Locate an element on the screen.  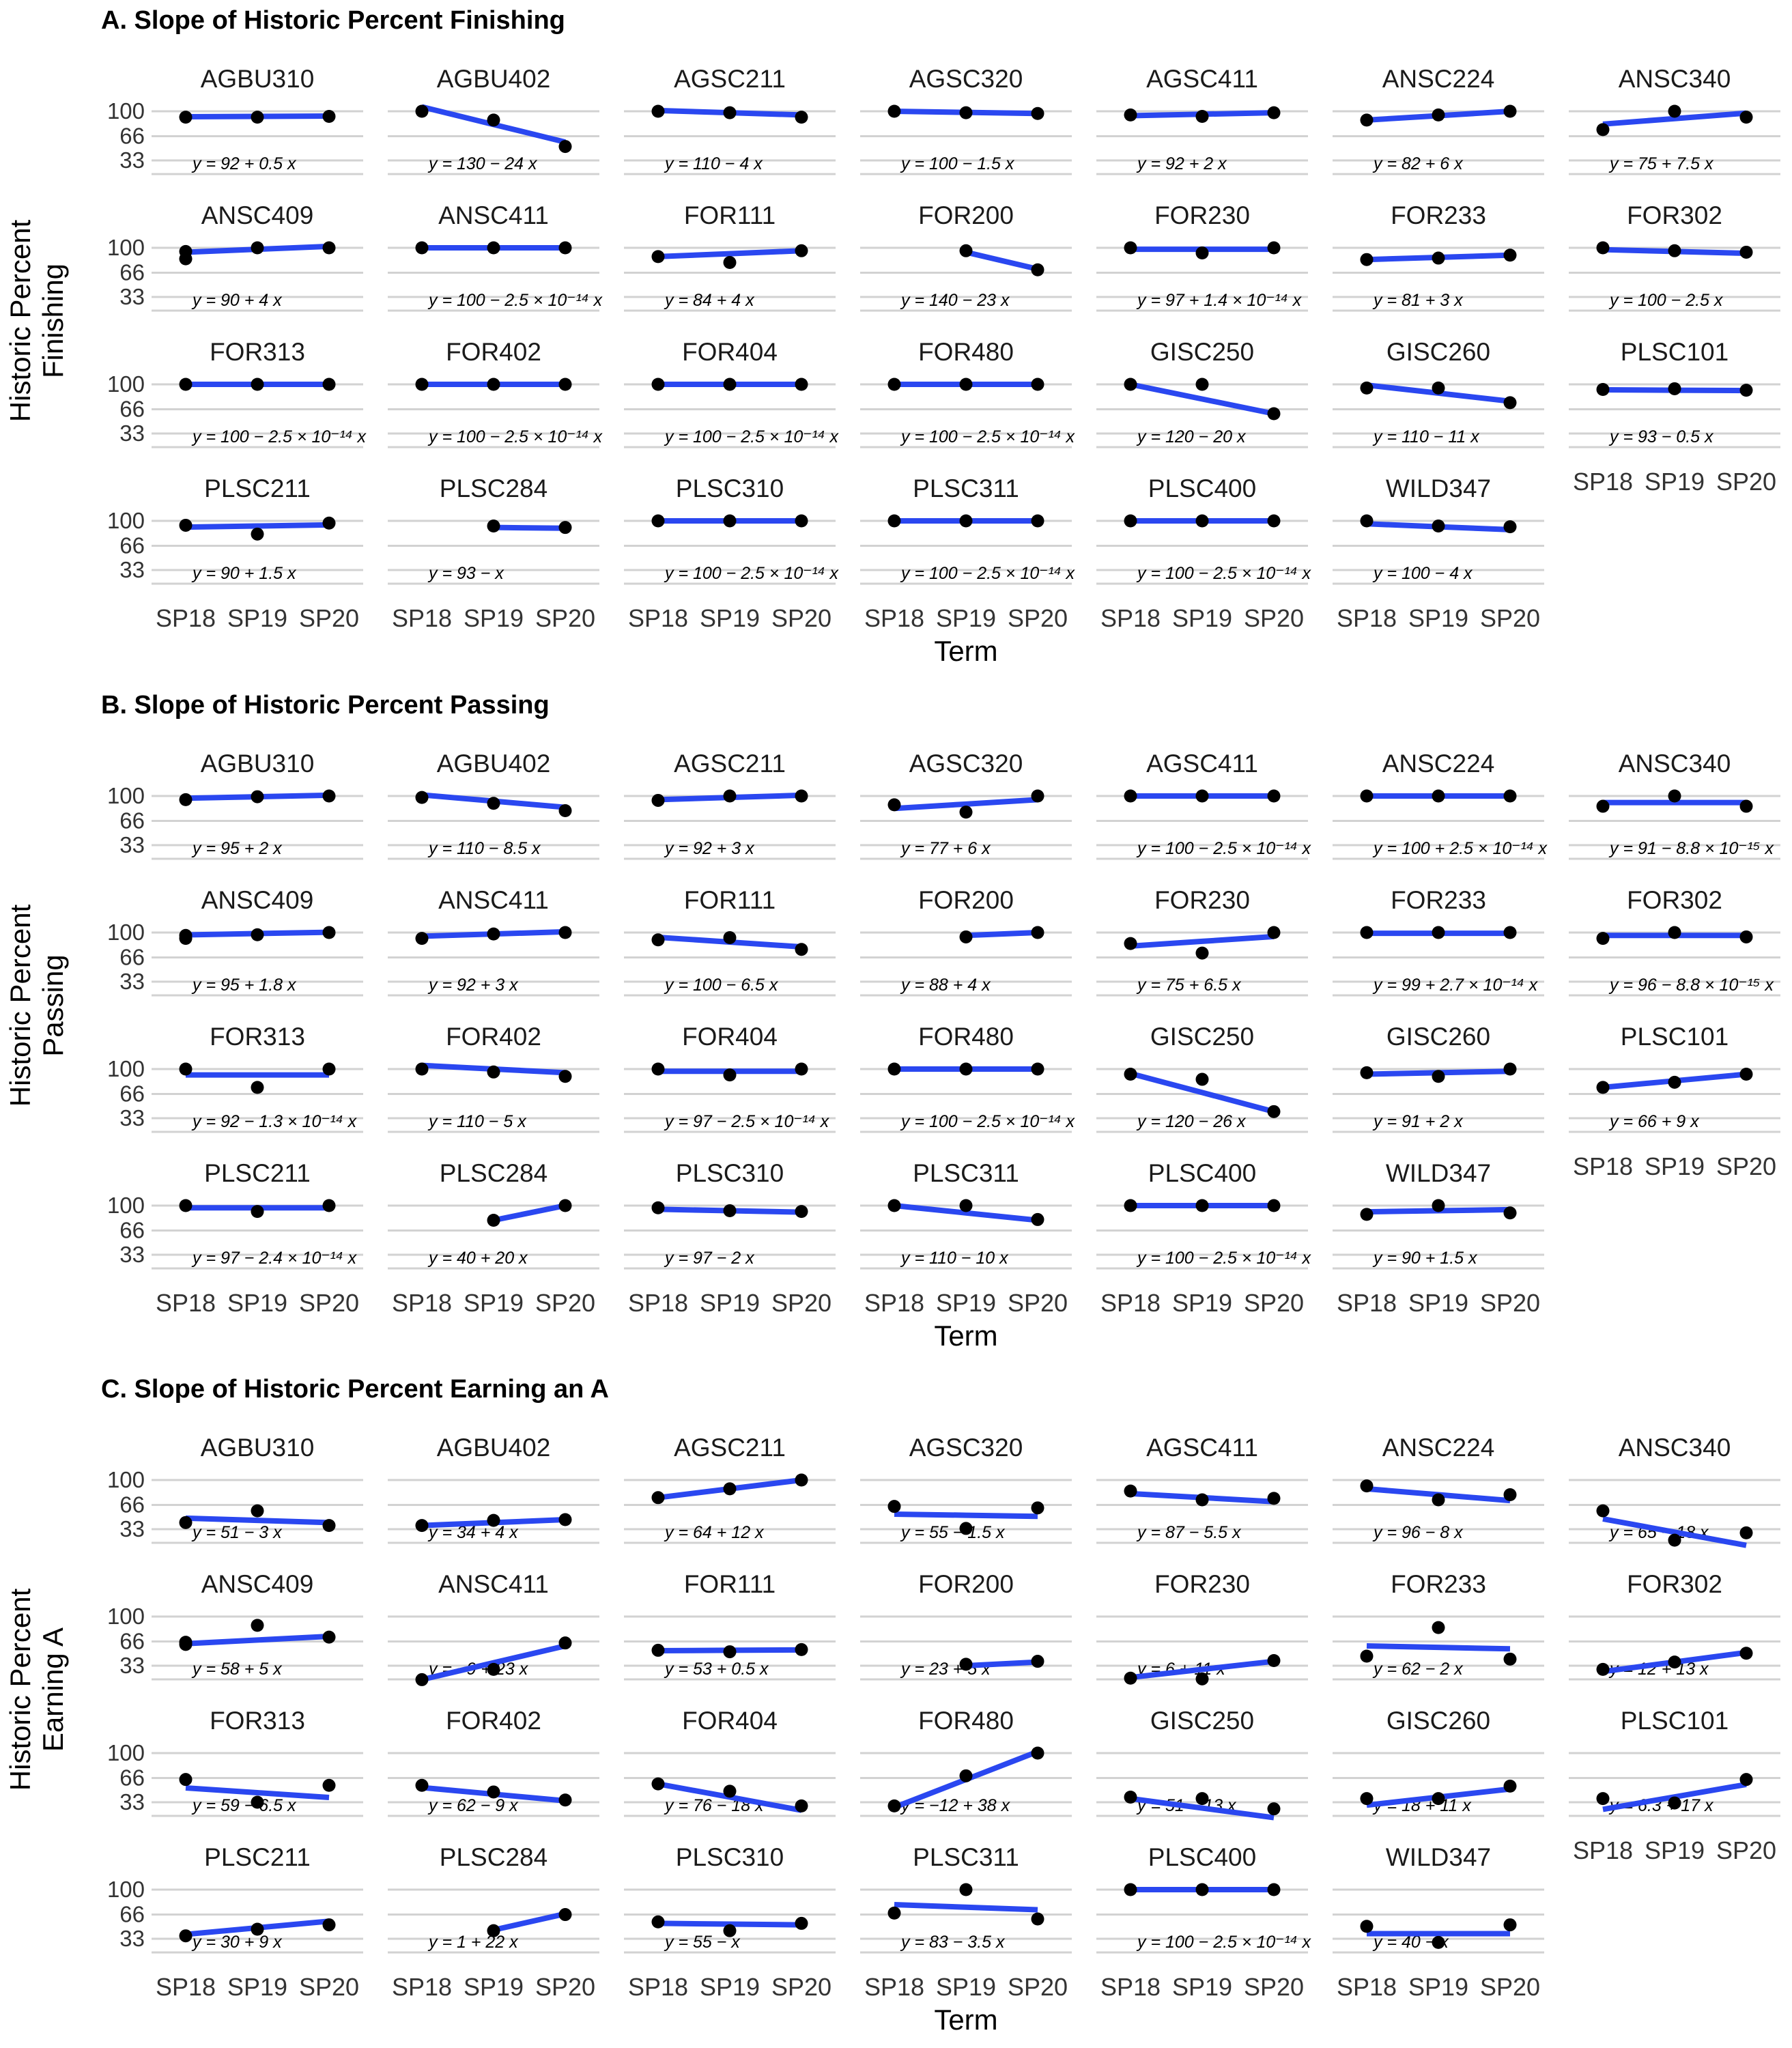
facet-label: FOR313 is located at coordinates (257, 1721).